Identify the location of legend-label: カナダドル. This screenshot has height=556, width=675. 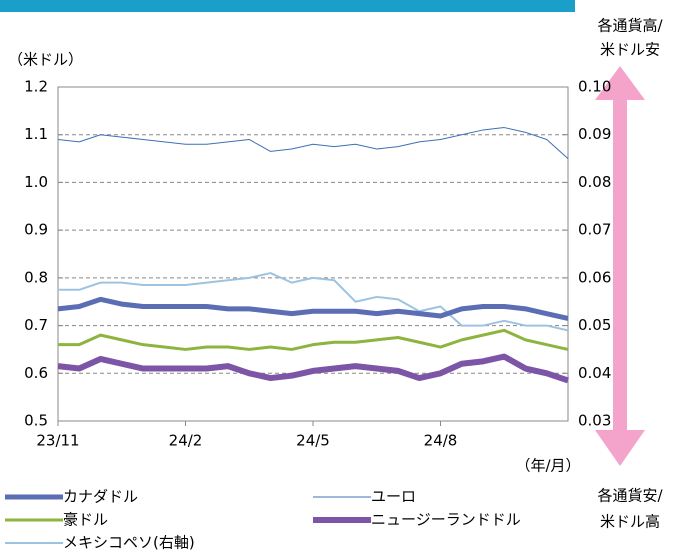
(100, 497).